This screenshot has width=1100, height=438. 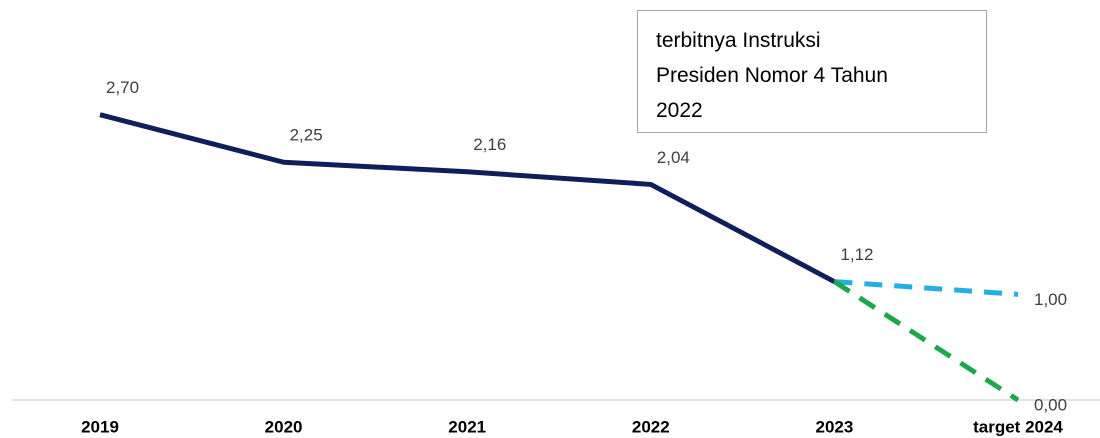 What do you see at coordinates (467, 426) in the screenshot?
I see `x-tick-label: 2021` at bounding box center [467, 426].